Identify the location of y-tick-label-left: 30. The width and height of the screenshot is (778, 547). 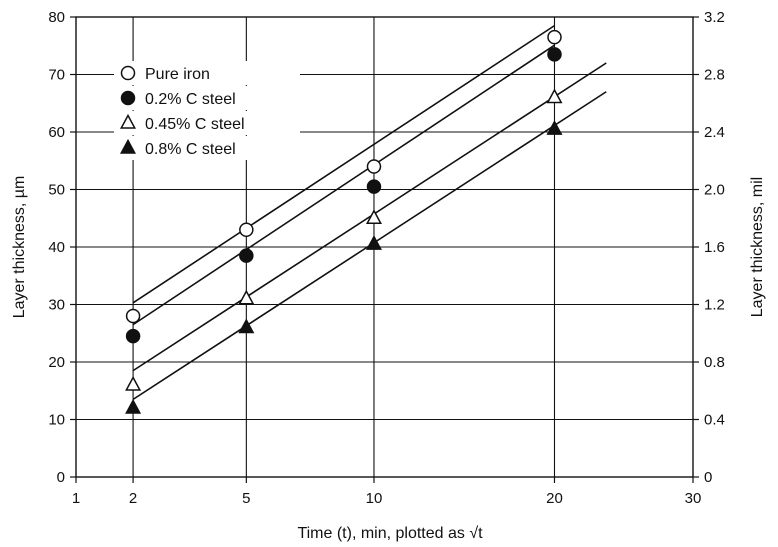
(56, 305).